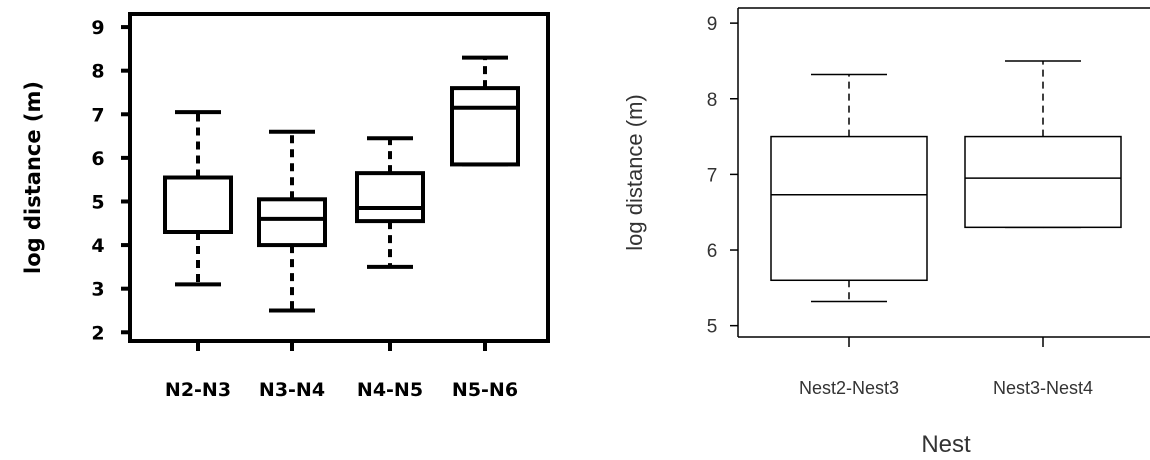 The image size is (1150, 460). Describe the element at coordinates (97, 333) in the screenshot. I see `y-tick-label: 2` at that location.